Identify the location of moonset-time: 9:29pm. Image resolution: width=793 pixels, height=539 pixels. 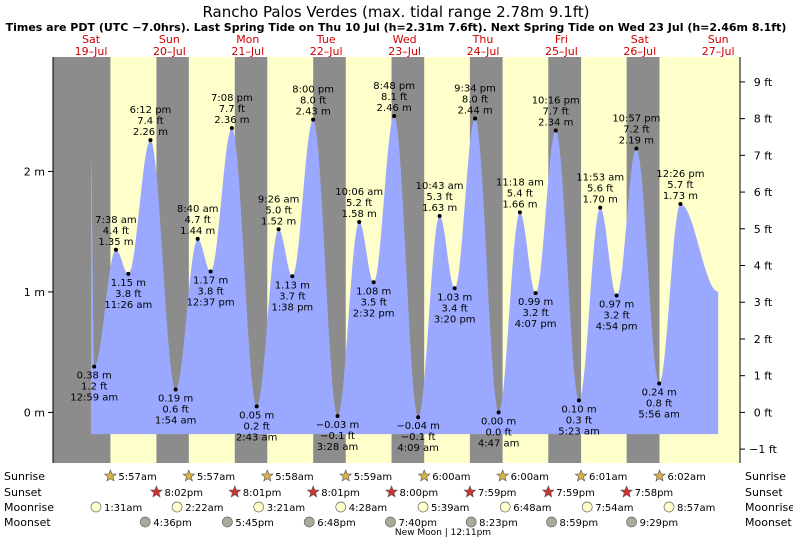
(659, 523).